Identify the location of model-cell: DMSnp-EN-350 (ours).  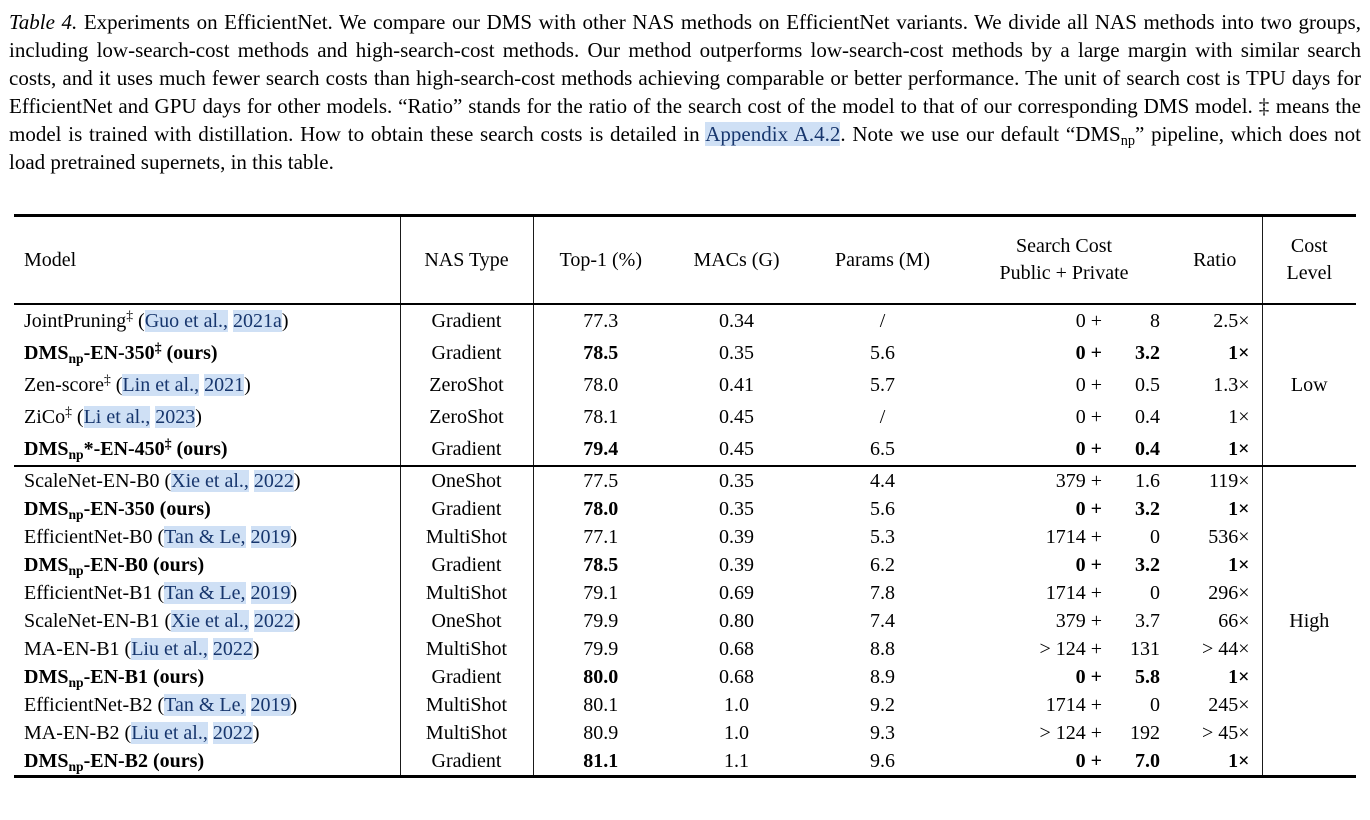
(207, 509).